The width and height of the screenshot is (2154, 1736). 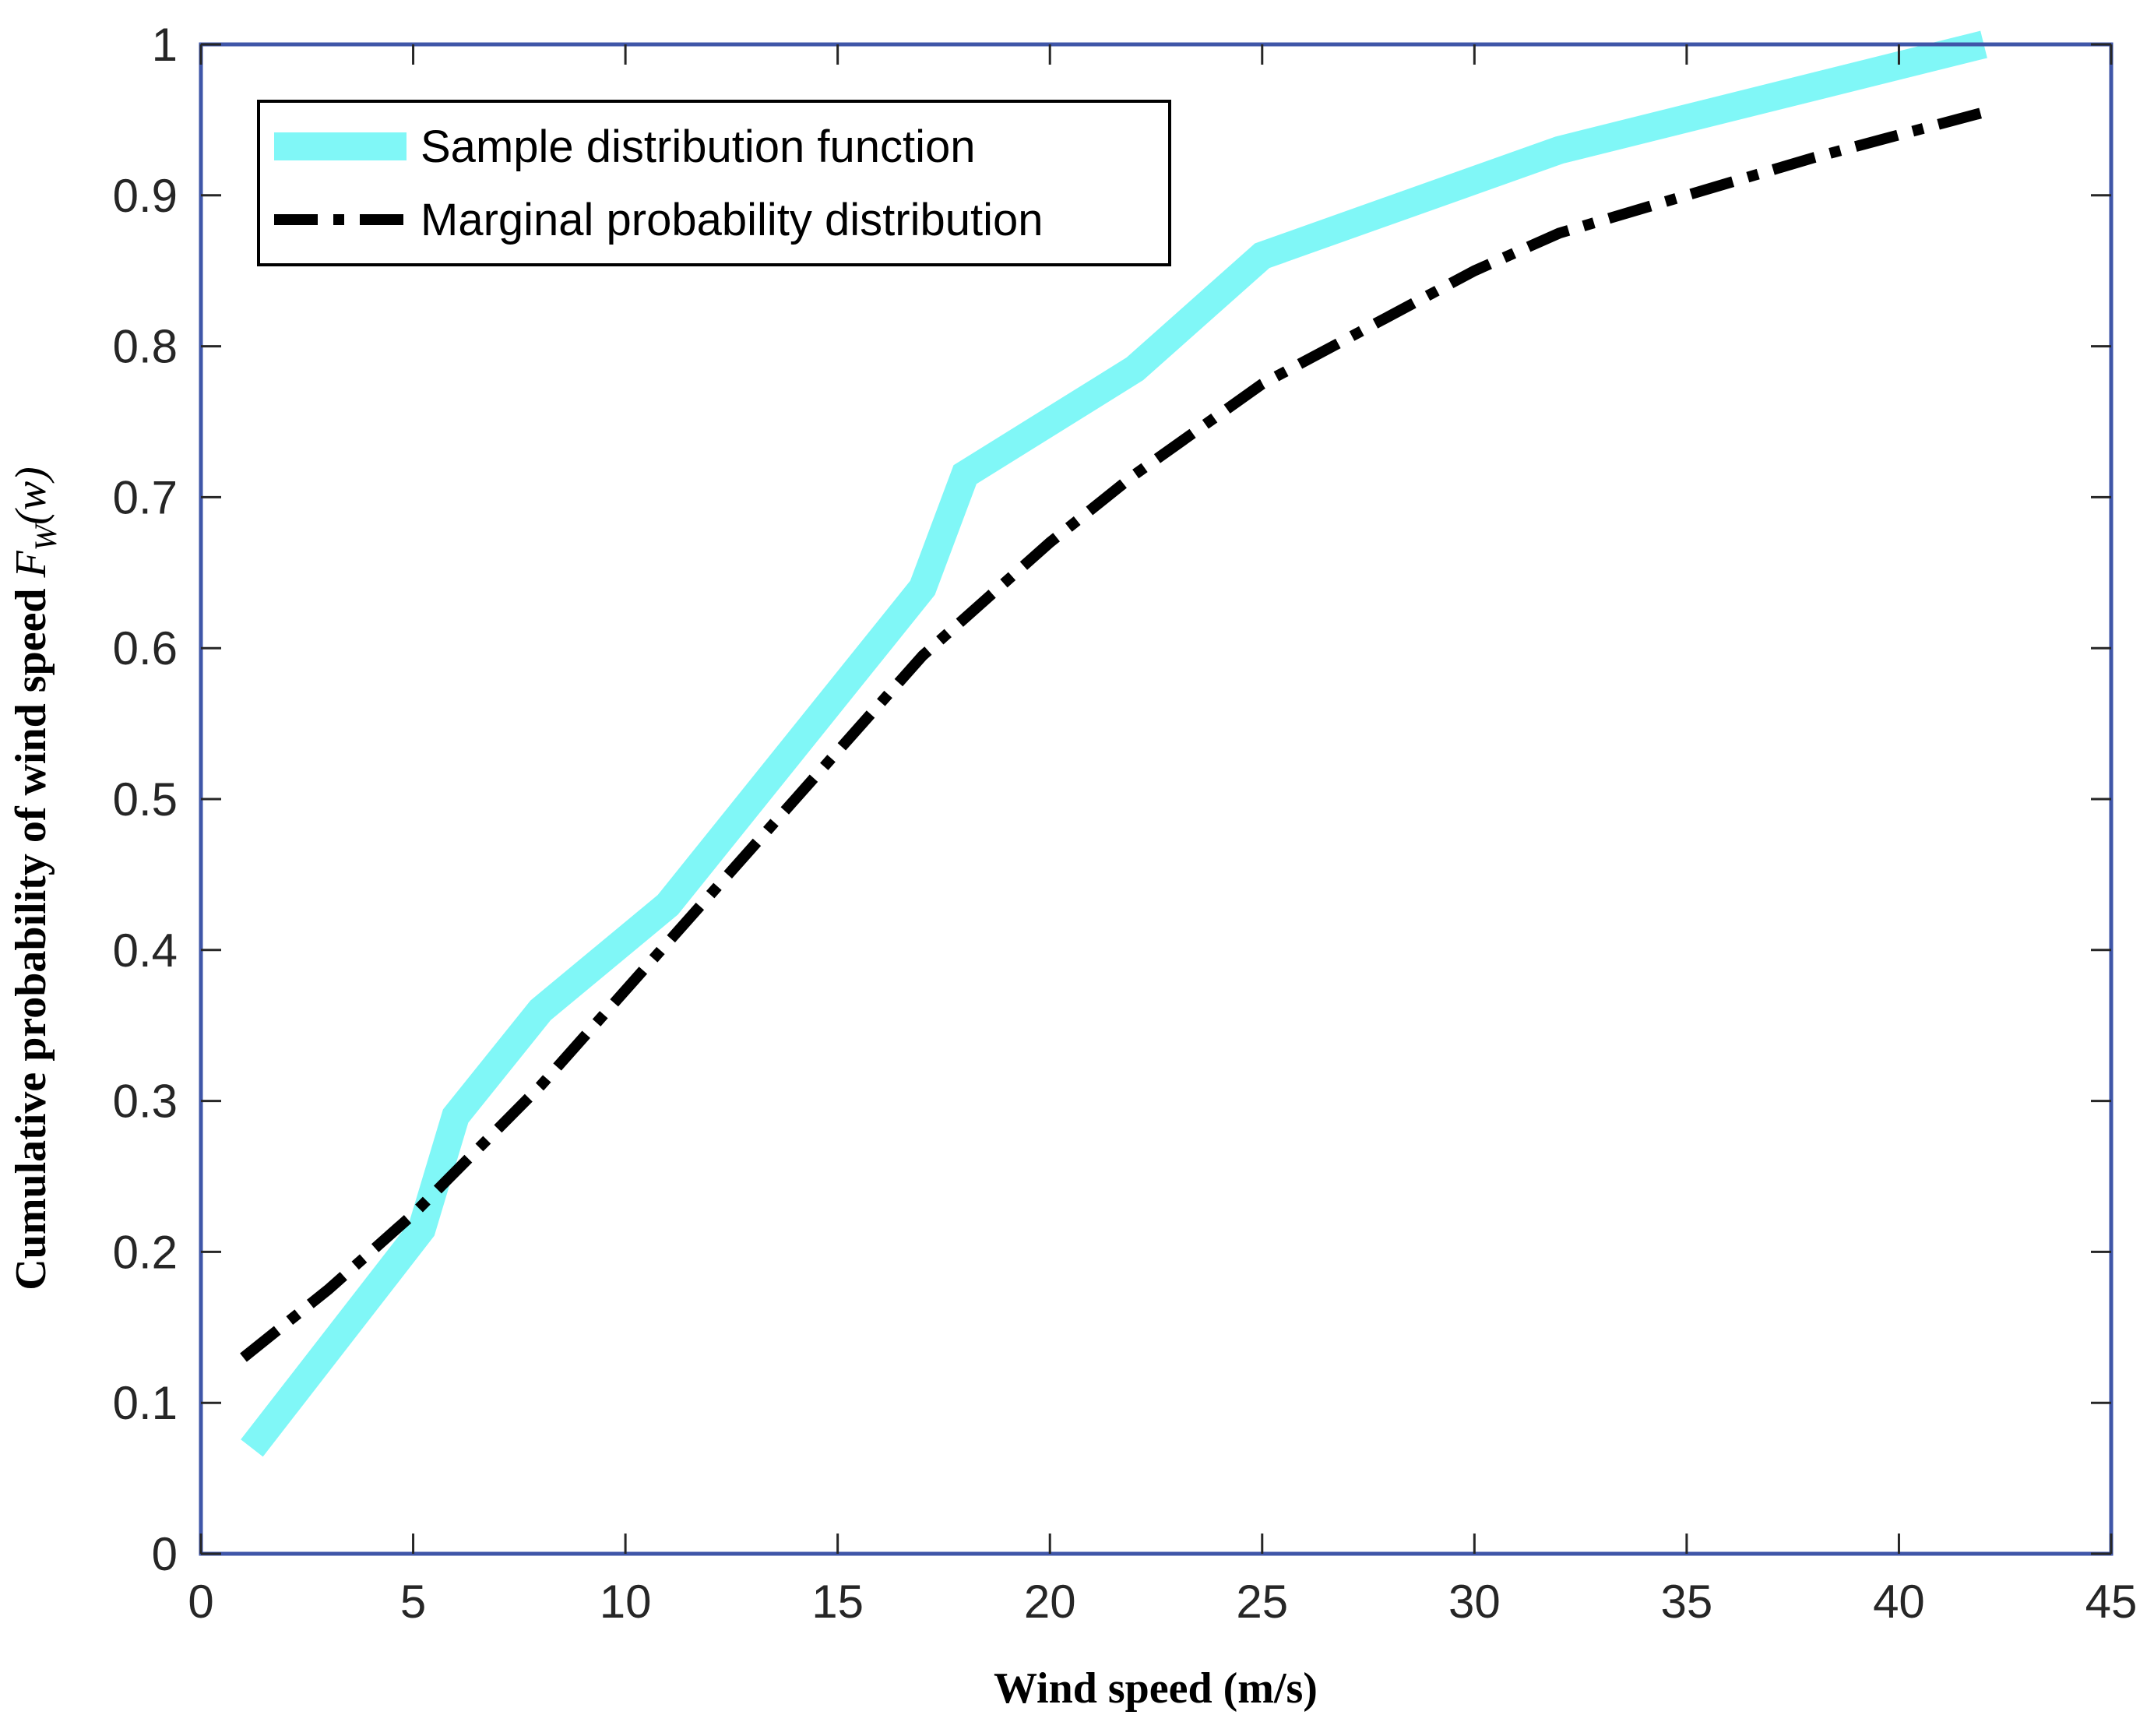 What do you see at coordinates (145, 196) in the screenshot?
I see `y-tick-label: 0.9` at bounding box center [145, 196].